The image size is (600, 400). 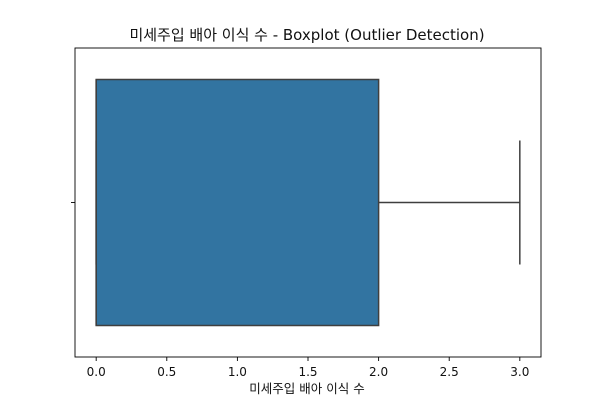 I want to click on x-tick-label: 0.0, so click(x=96, y=372).